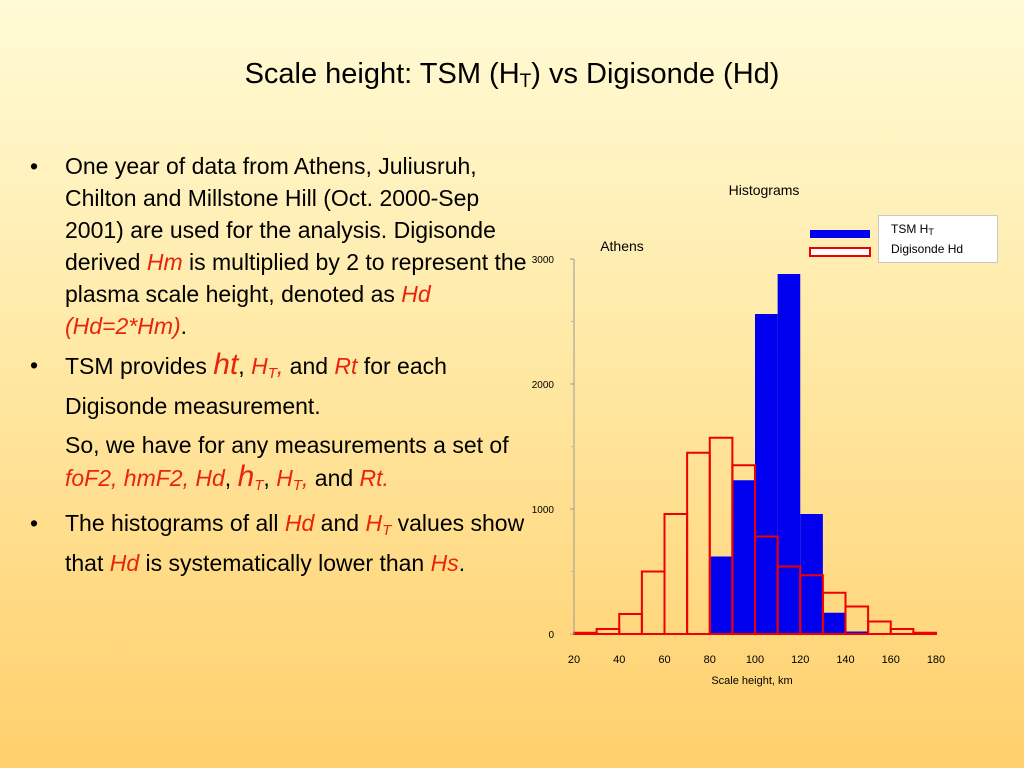 This screenshot has height=768, width=1024. Describe the element at coordinates (938, 239) in the screenshot. I see `chart-legend: TSM HT Digisonde Hd` at that location.